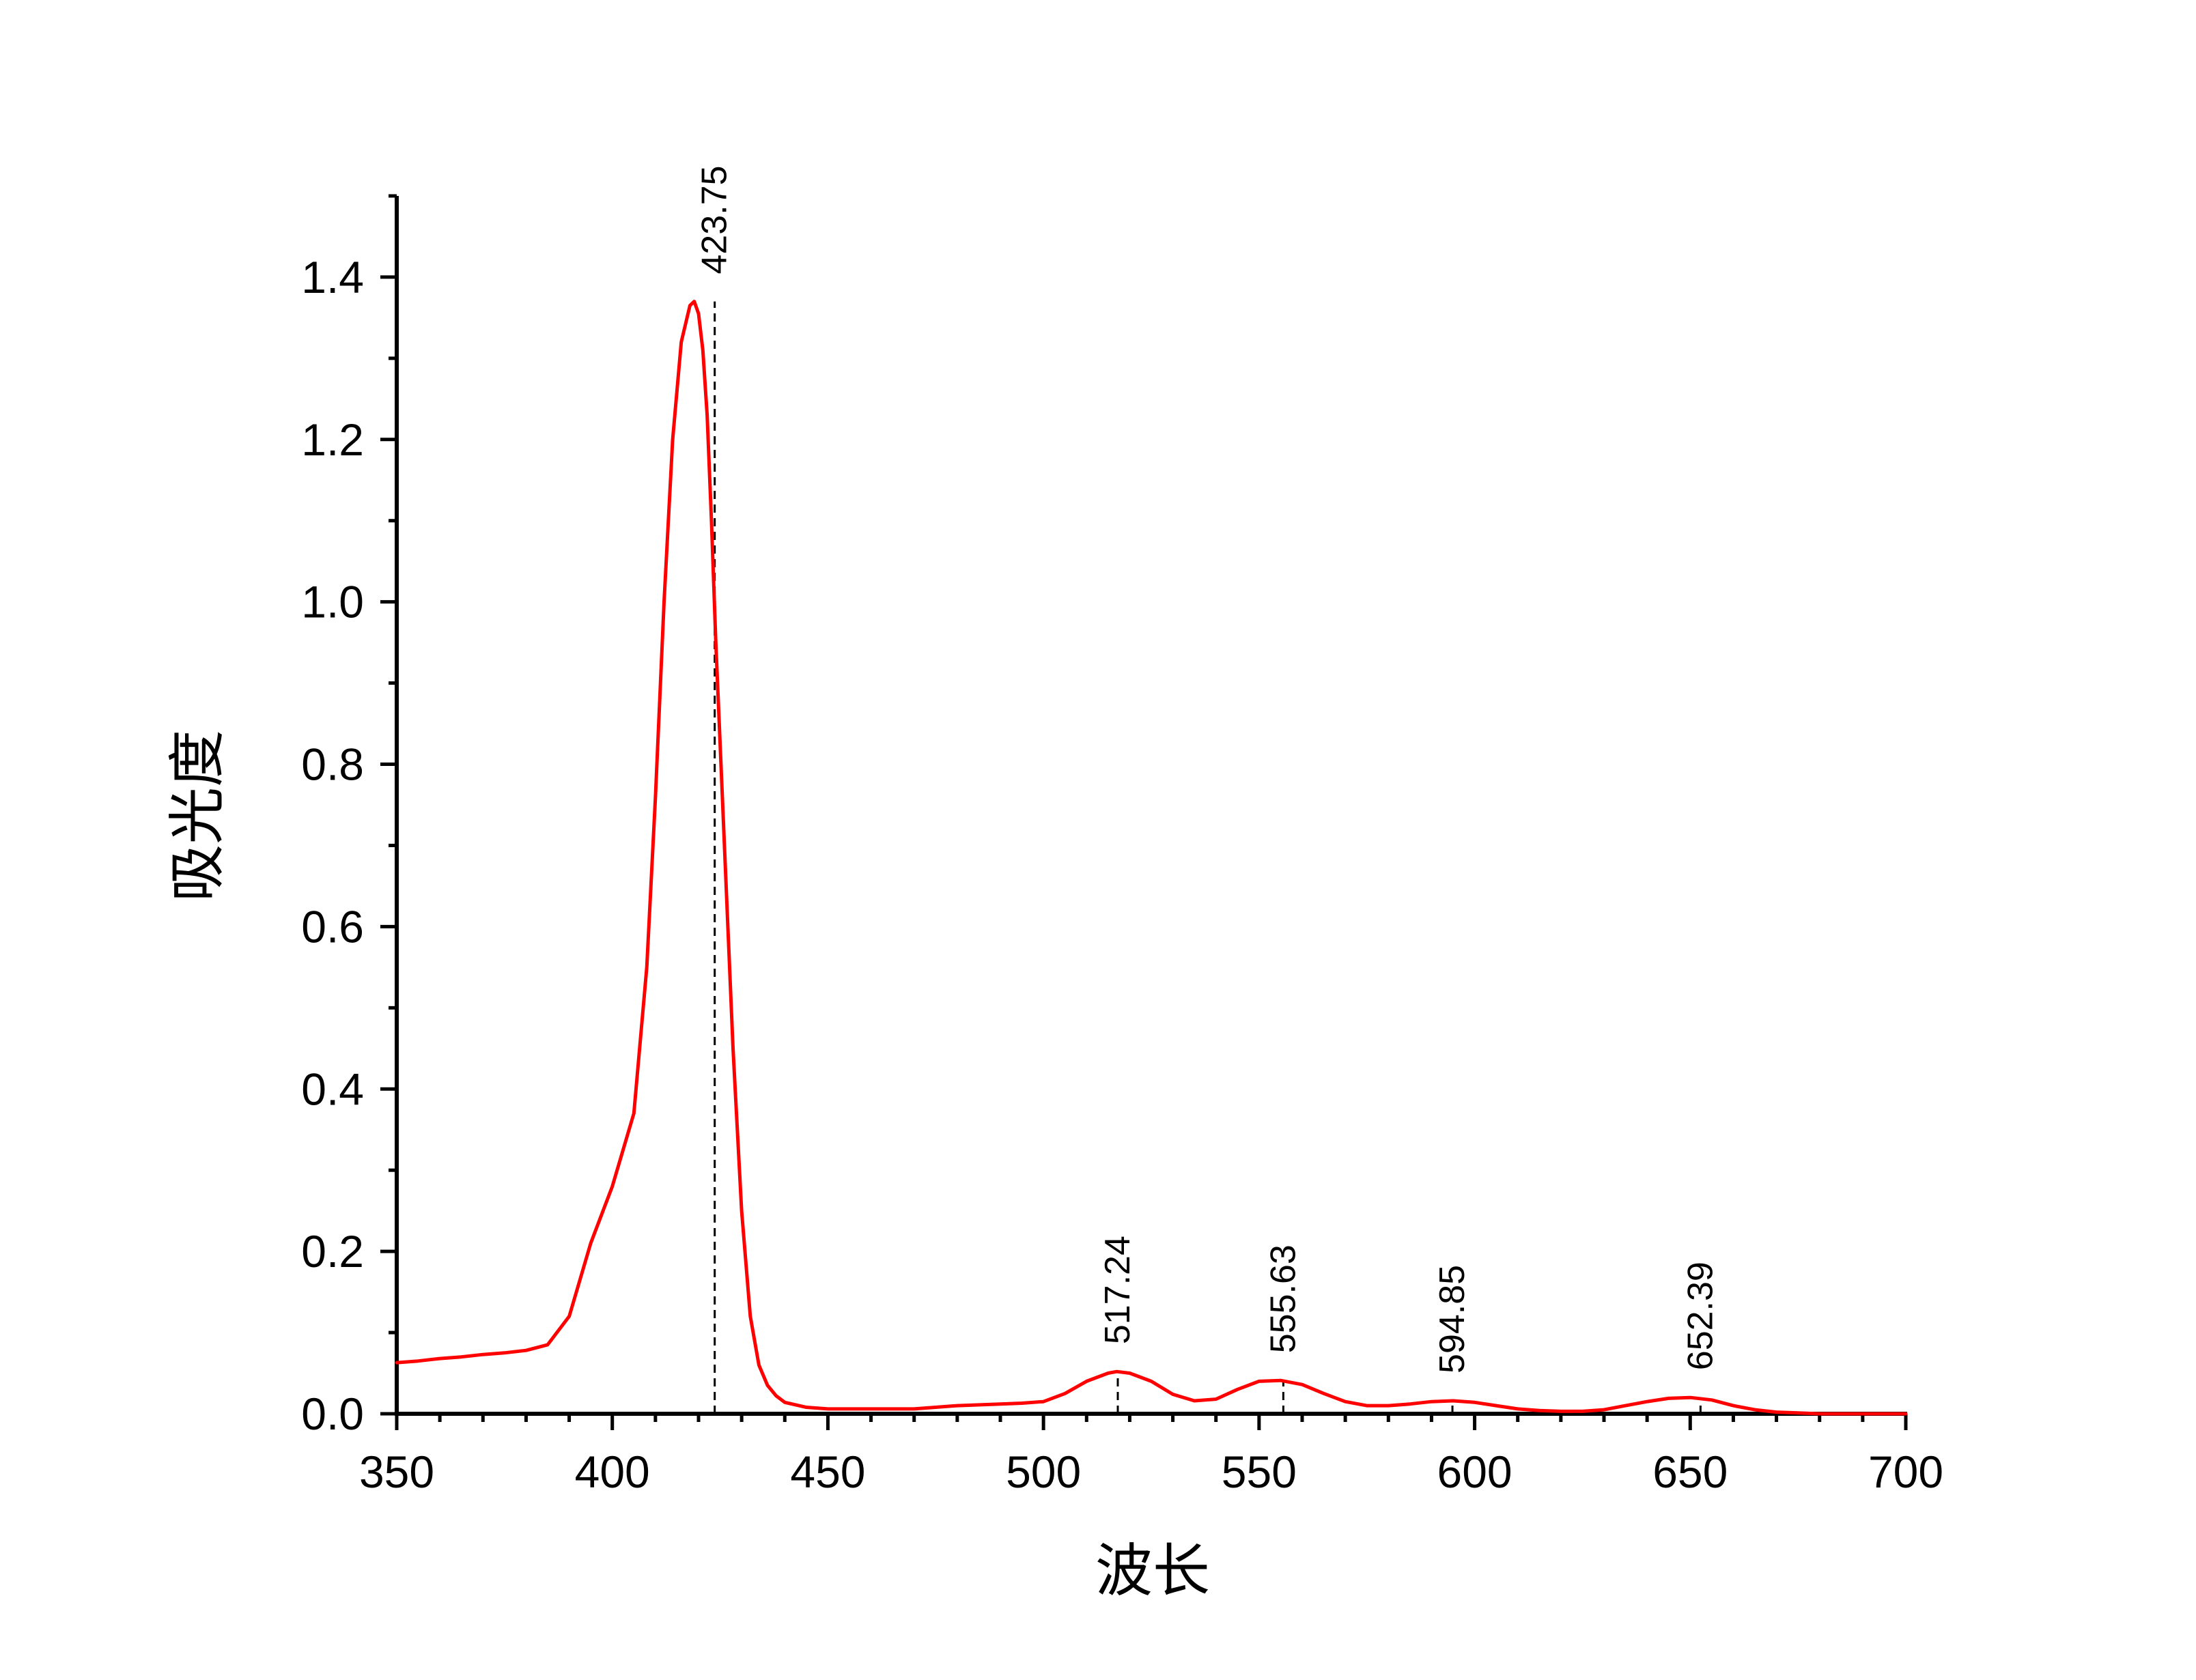  What do you see at coordinates (1043, 1472) in the screenshot?
I see `x-tick-label: 500` at bounding box center [1043, 1472].